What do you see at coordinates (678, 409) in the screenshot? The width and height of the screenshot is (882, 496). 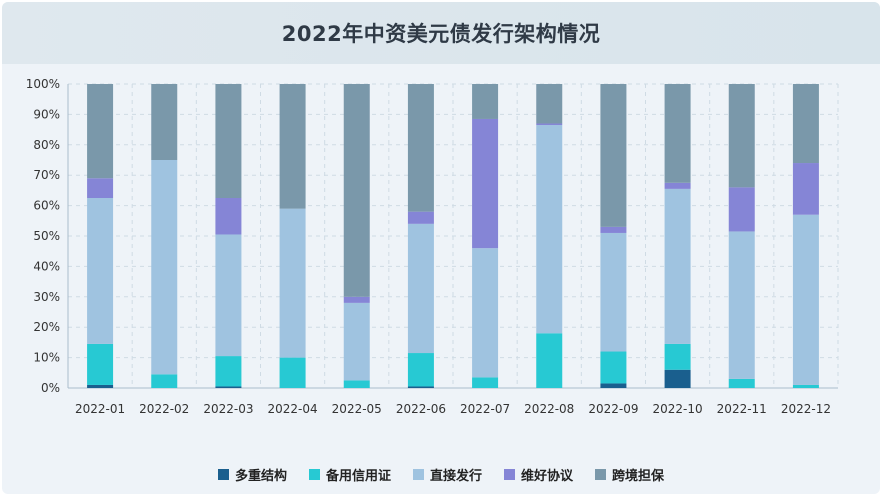 I see `x-tick-label: 2022-10` at bounding box center [678, 409].